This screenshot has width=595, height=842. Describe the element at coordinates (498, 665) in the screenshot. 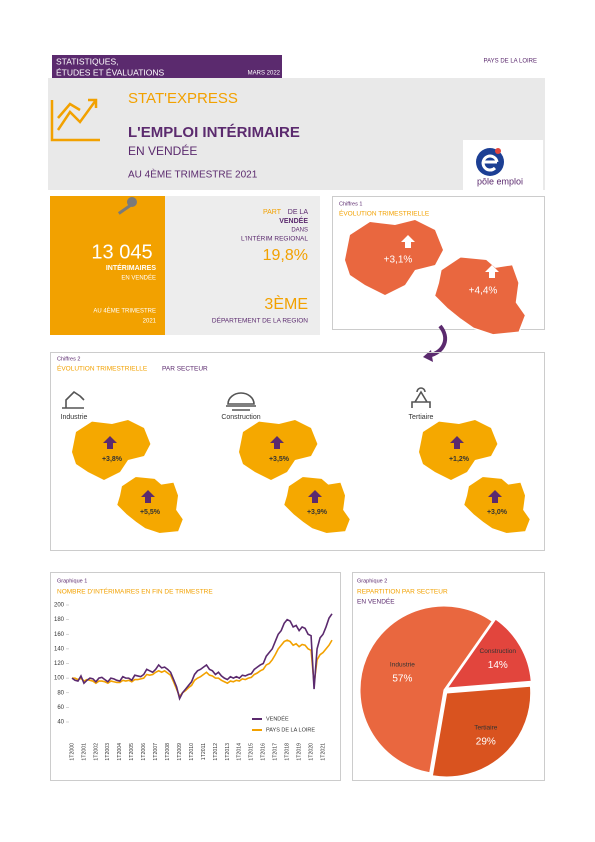

I see `slice-value: 14%` at that location.